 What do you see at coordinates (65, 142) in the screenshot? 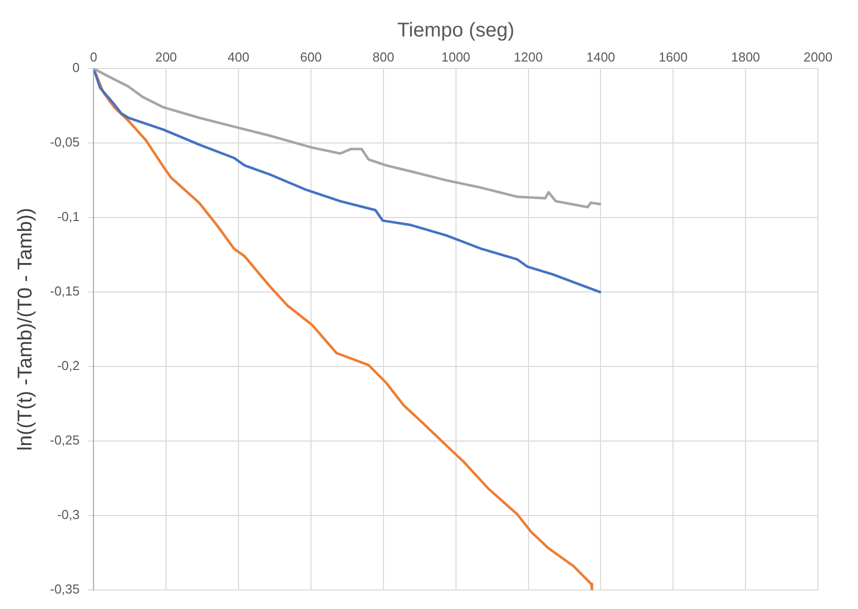
I see `y-tick-label: -0,05` at bounding box center [65, 142].